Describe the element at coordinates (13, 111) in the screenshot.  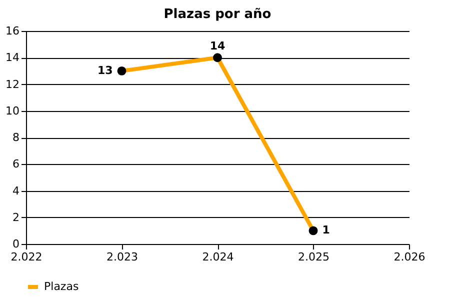
I see `y-tick-label: 10` at that location.